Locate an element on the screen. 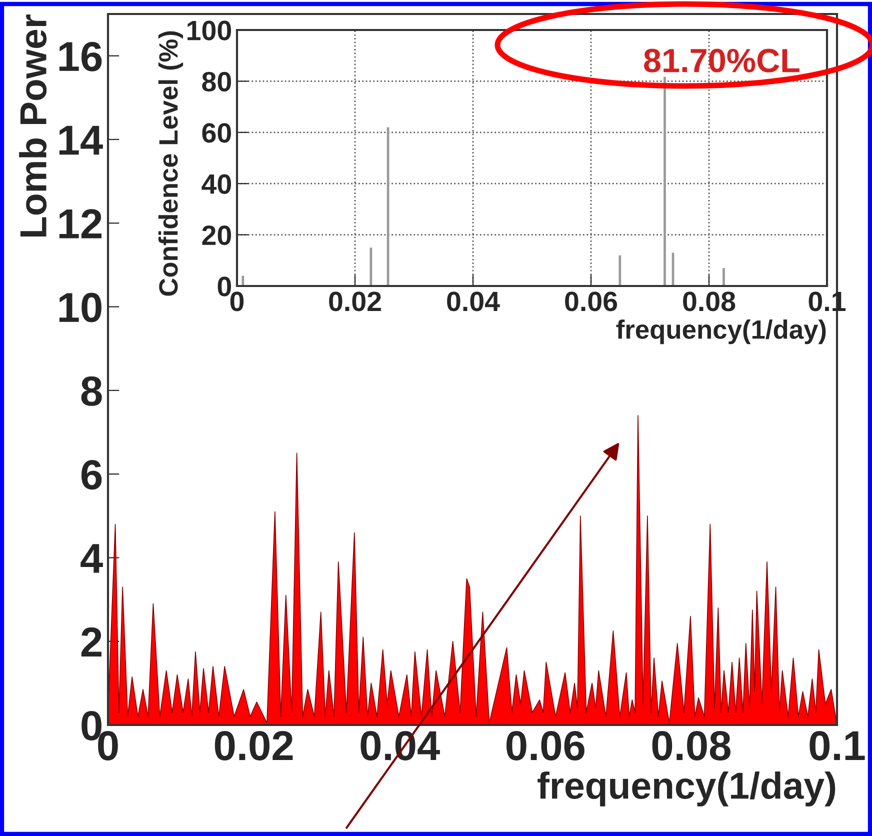  y-axis-title: Confidence Level (%) is located at coordinates (171, 163).